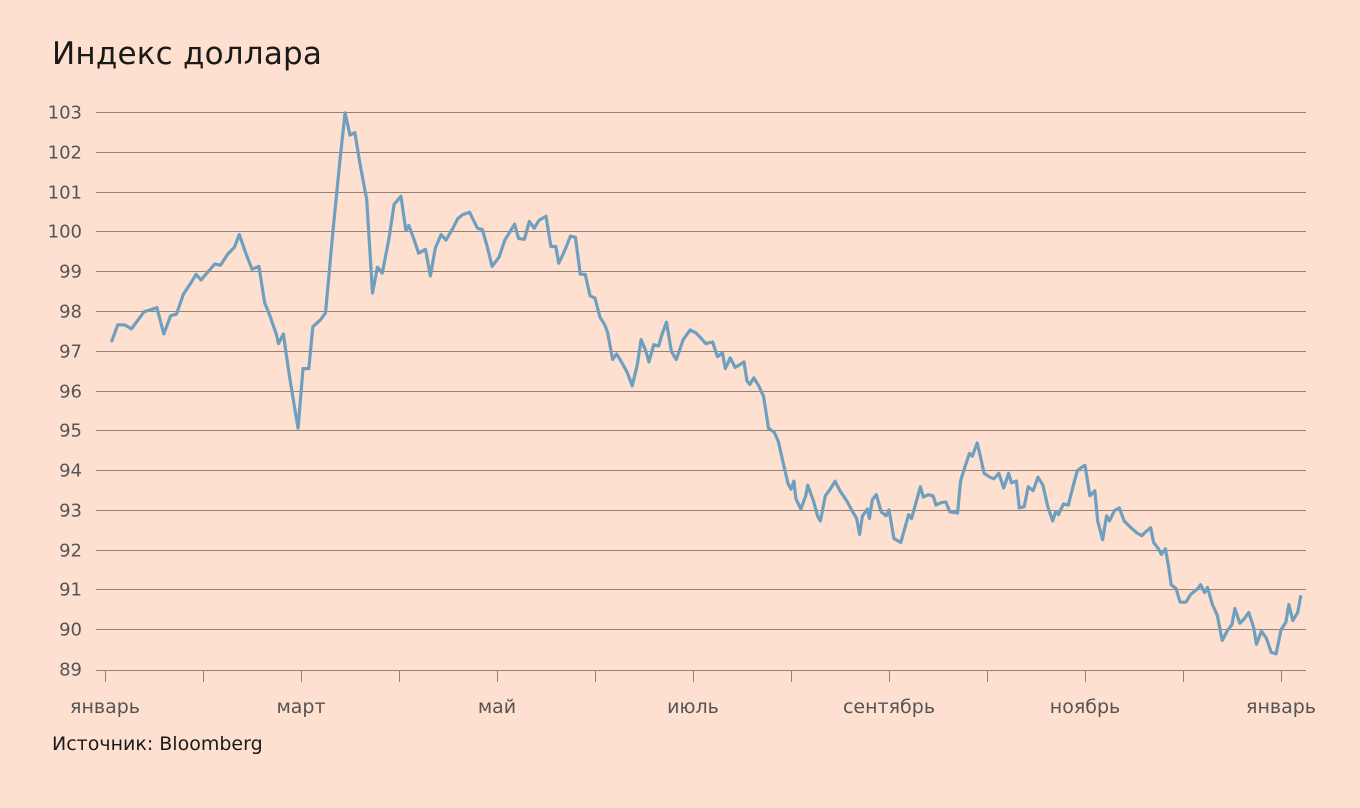 The width and height of the screenshot is (1360, 808). What do you see at coordinates (70, 551) in the screenshot?
I see `y-tick-label: 92` at bounding box center [70, 551].